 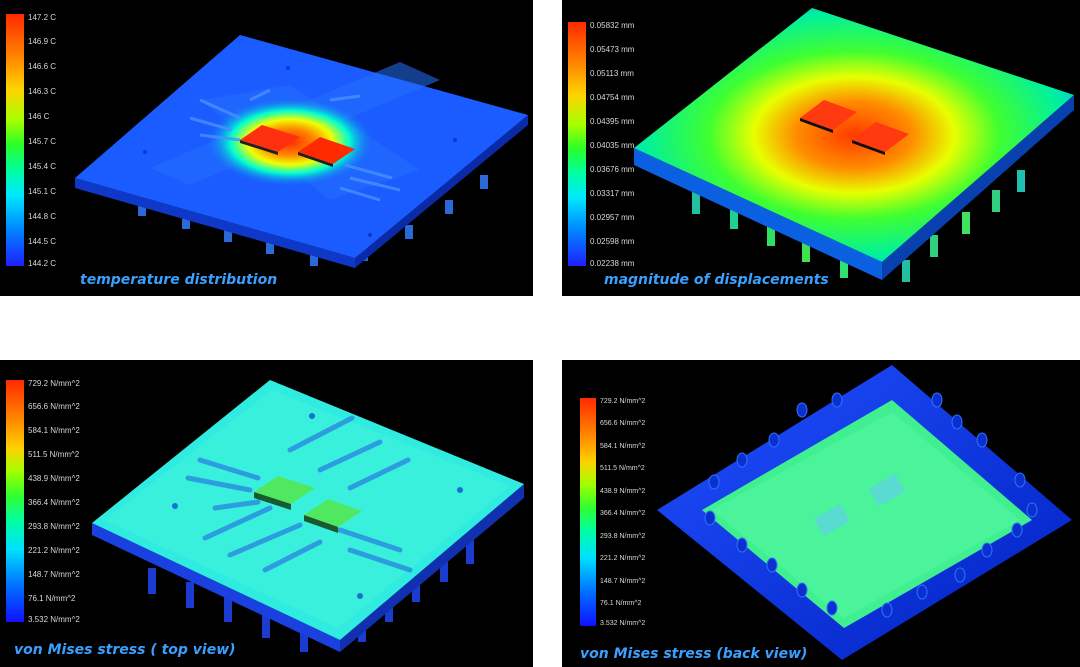 What do you see at coordinates (42, 66) in the screenshot?
I see `legend-tick: 146.6 C` at bounding box center [42, 66].